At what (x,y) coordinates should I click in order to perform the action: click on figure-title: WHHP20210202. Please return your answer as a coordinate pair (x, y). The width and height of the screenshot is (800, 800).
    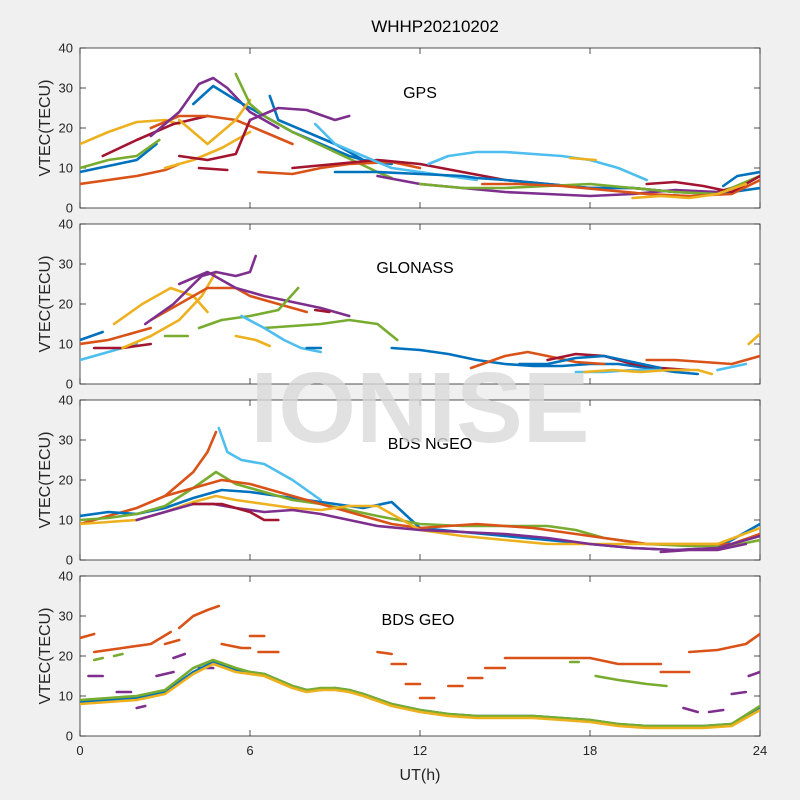
    Looking at the image, I should click on (435, 26).